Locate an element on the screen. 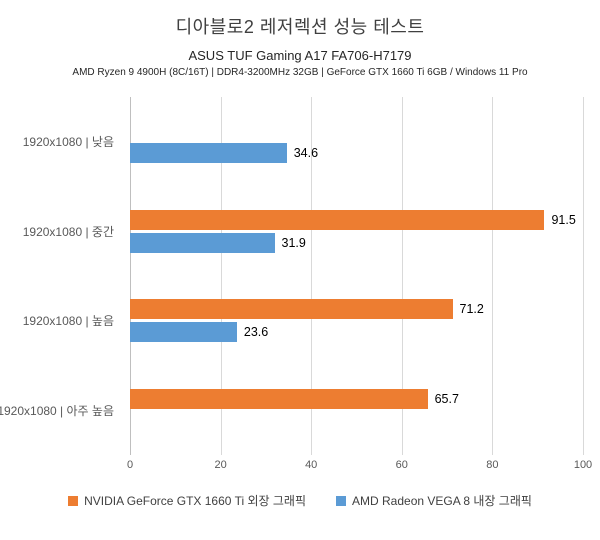 The width and height of the screenshot is (600, 540). bar-slot: 91.5 is located at coordinates (356, 219).